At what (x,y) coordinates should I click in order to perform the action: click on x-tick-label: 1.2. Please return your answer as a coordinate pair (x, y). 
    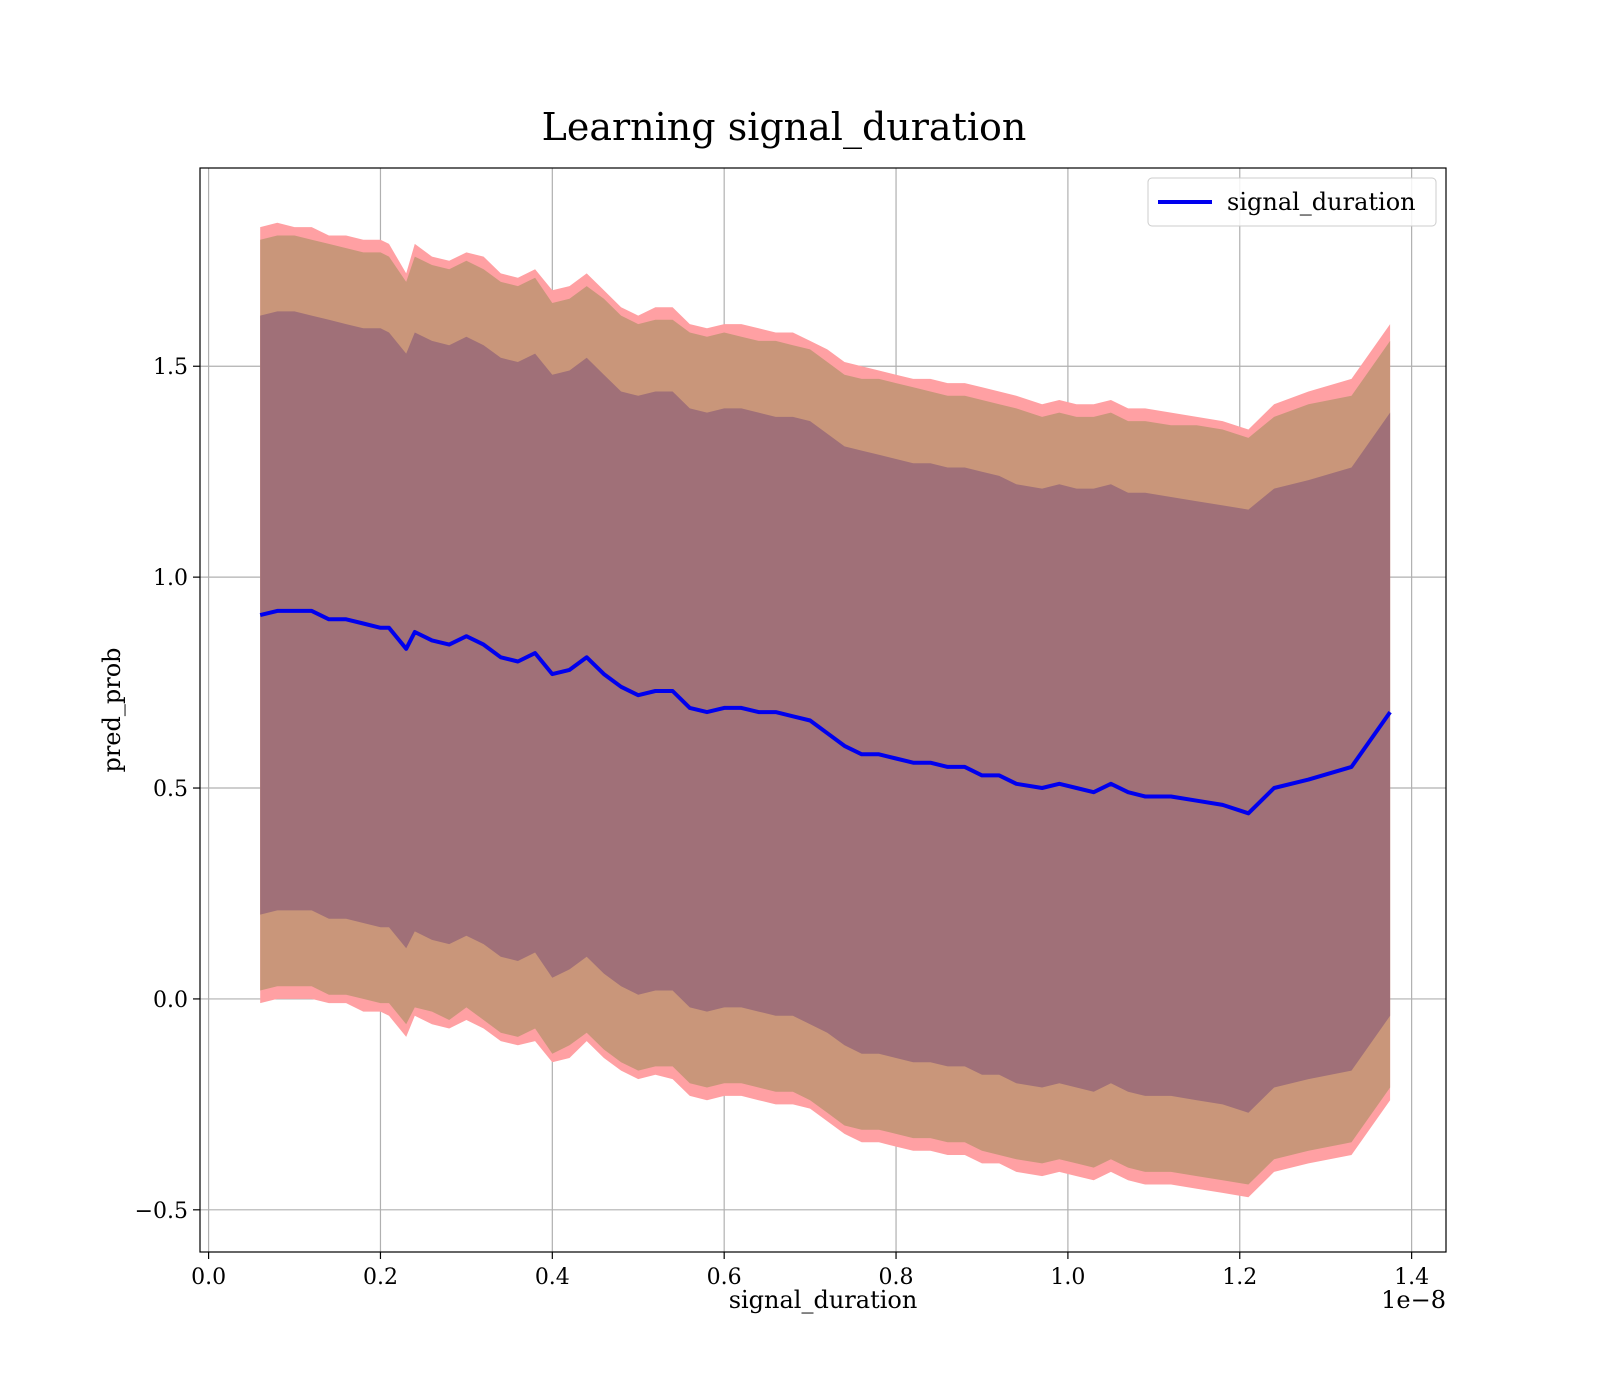
    Looking at the image, I should click on (1239, 1277).